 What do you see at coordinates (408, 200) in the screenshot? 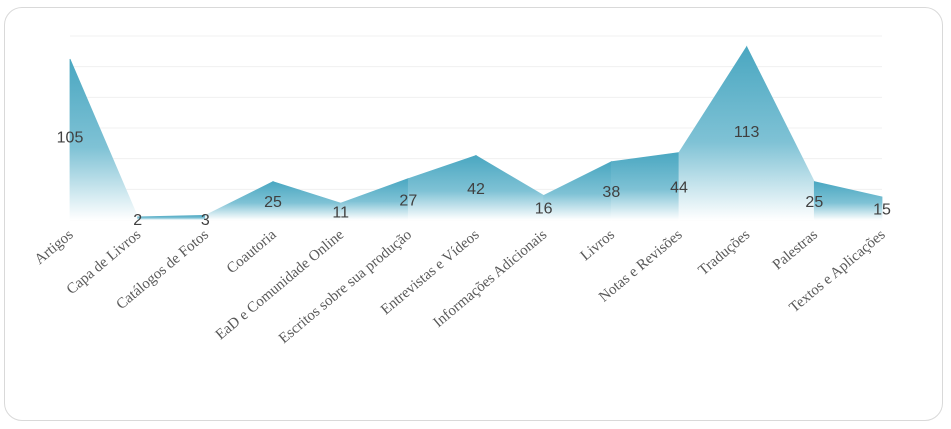
I see `data-label: 27` at bounding box center [408, 200].